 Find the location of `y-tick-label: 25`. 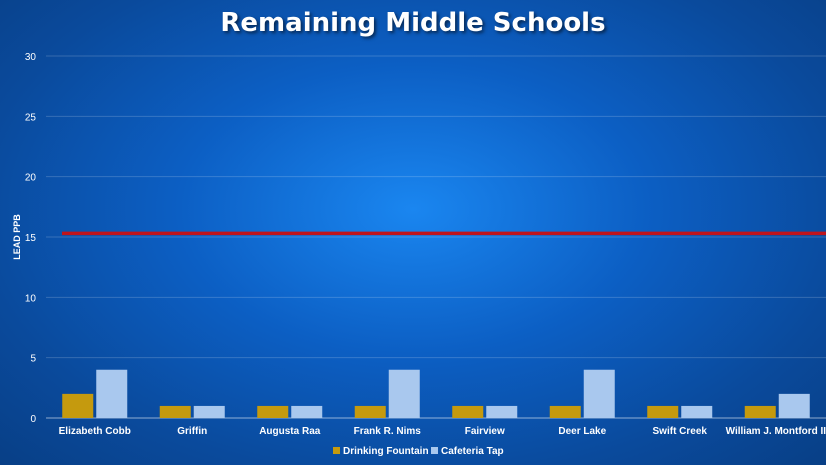

y-tick-label: 25 is located at coordinates (31, 117).